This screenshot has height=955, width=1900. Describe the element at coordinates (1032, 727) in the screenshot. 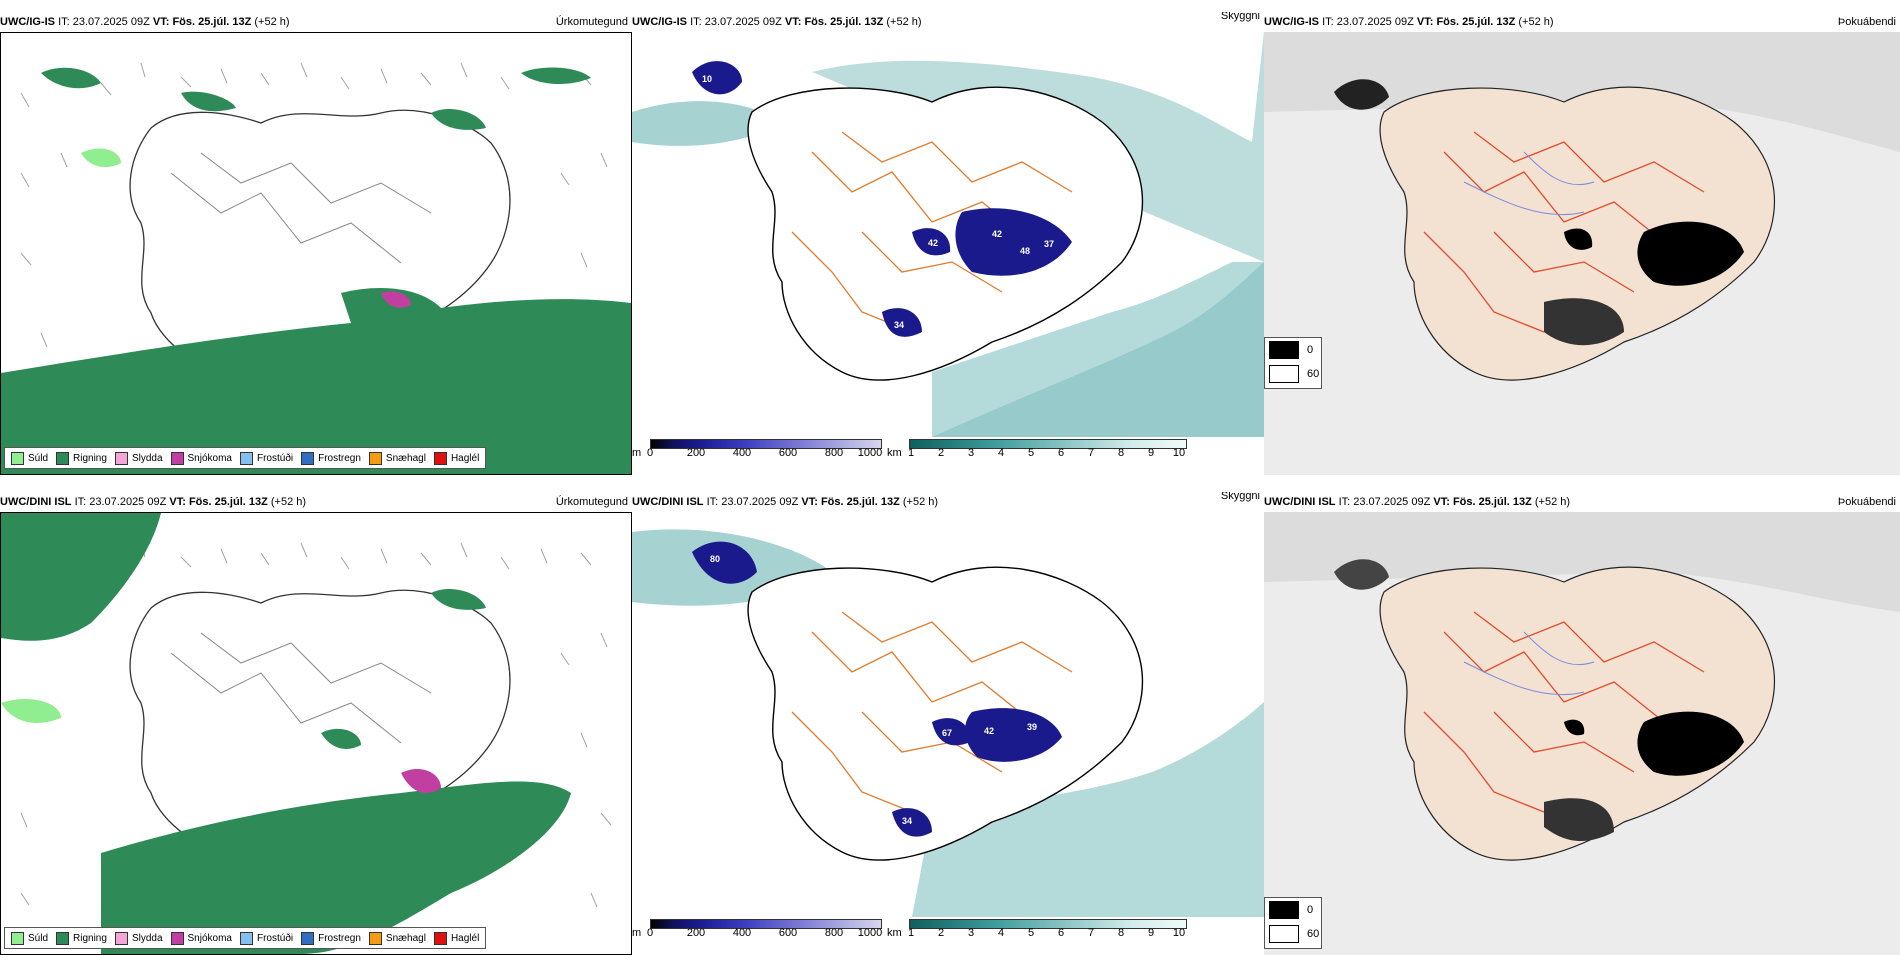

I see `cloud-base-label: 39` at that location.